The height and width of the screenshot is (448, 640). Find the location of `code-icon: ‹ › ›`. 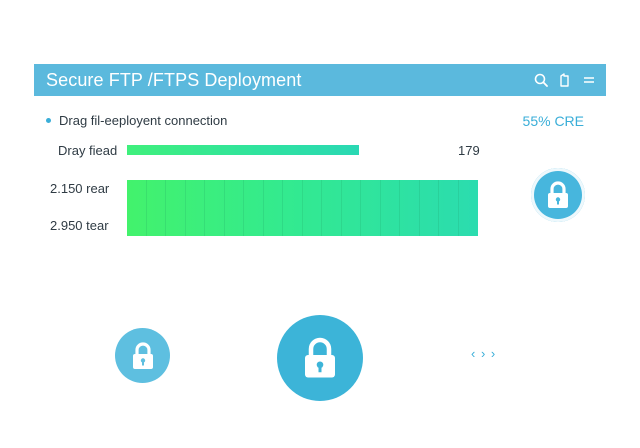

code-icon: ‹ › › is located at coordinates (484, 353).